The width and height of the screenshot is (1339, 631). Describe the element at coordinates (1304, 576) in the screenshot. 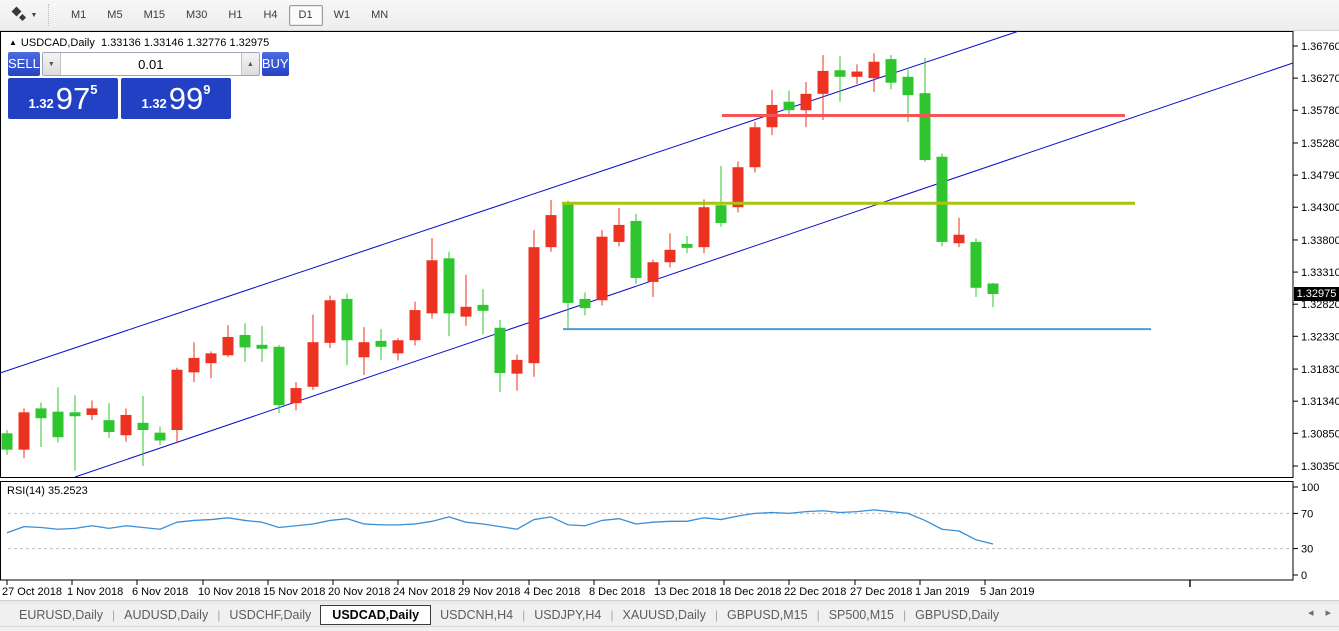

I see `rsi-axis-label: 0` at that location.